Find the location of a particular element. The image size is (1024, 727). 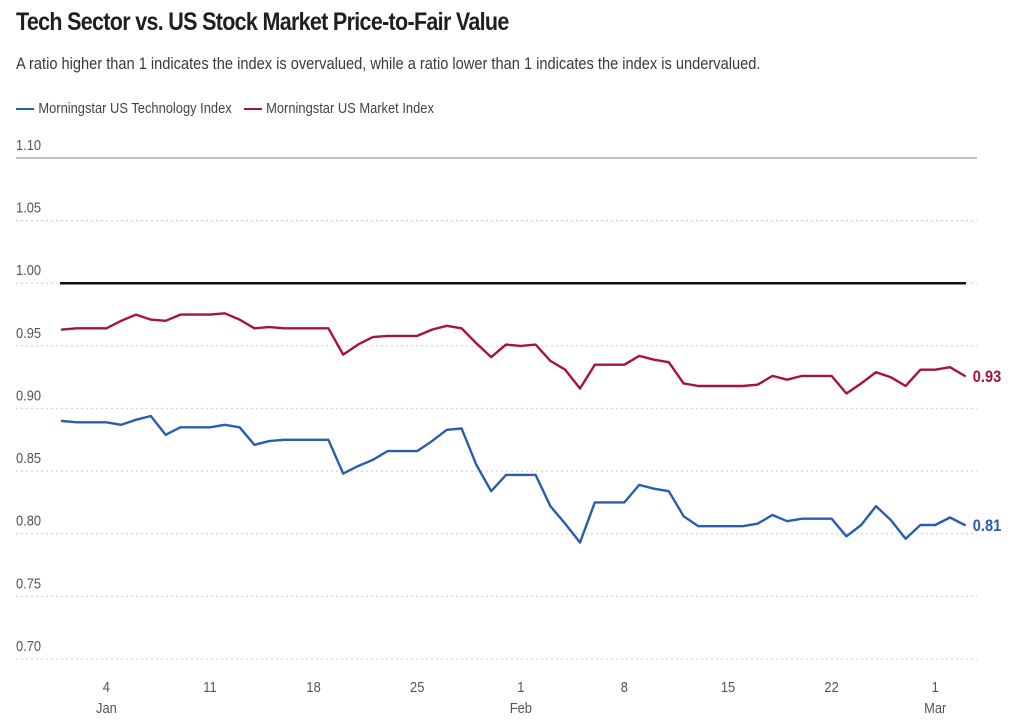

y-tick-label: 1.00 is located at coordinates (28, 269).